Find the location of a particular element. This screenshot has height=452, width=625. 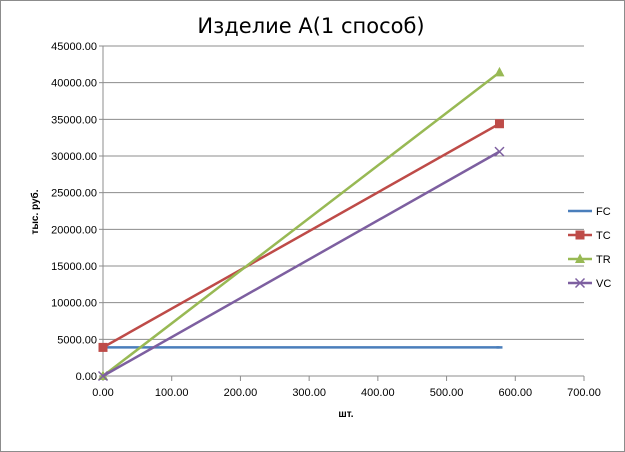

y-tick-label: 0.00 is located at coordinates (86, 377).